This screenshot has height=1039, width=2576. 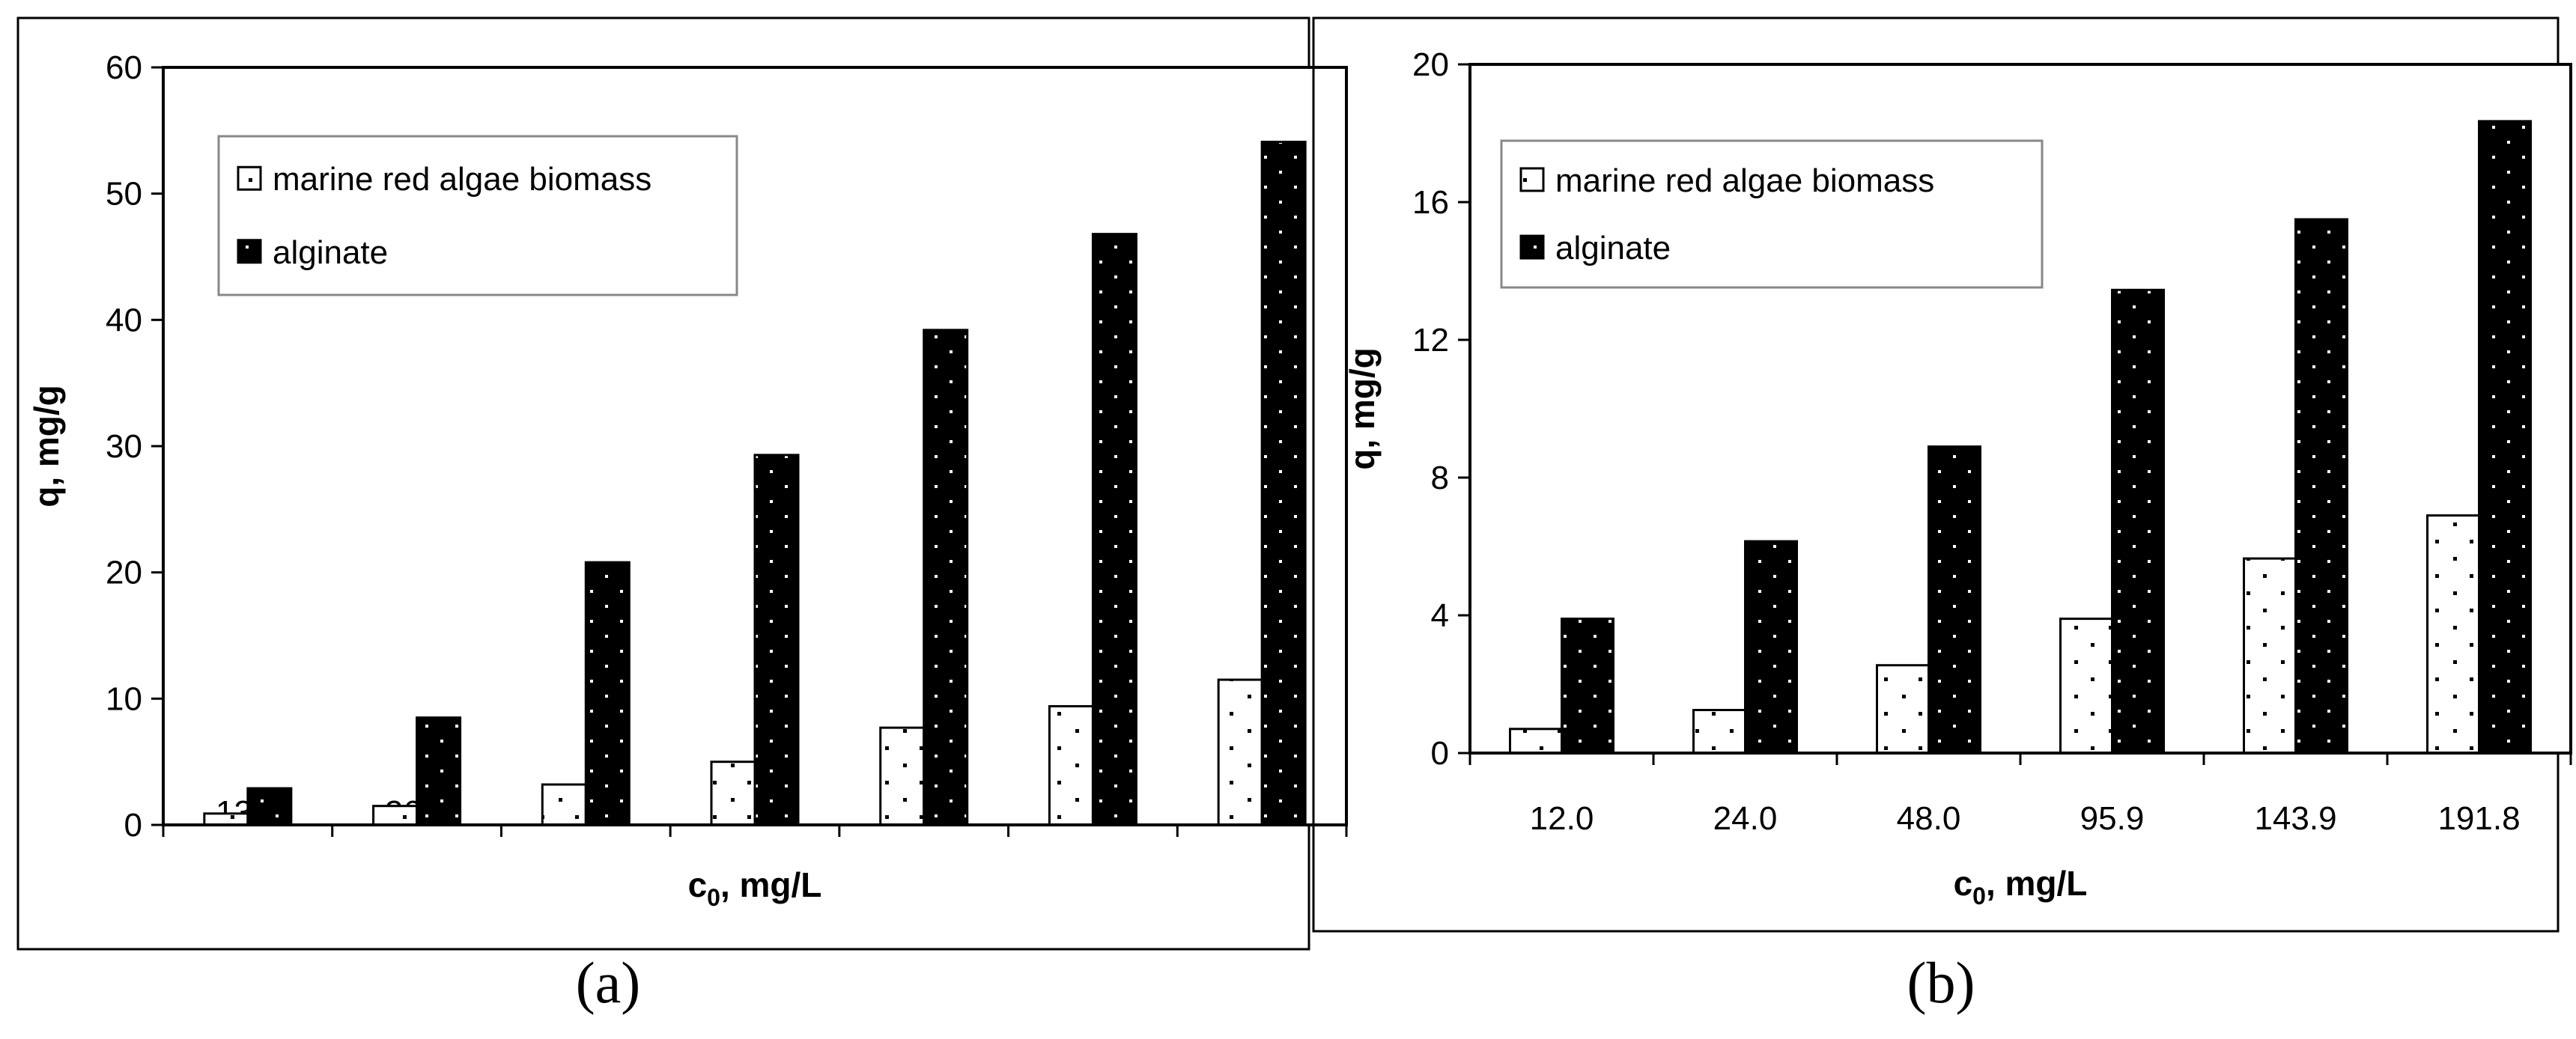 What do you see at coordinates (1941, 982) in the screenshot?
I see `panel-label-b: (b)` at bounding box center [1941, 982].